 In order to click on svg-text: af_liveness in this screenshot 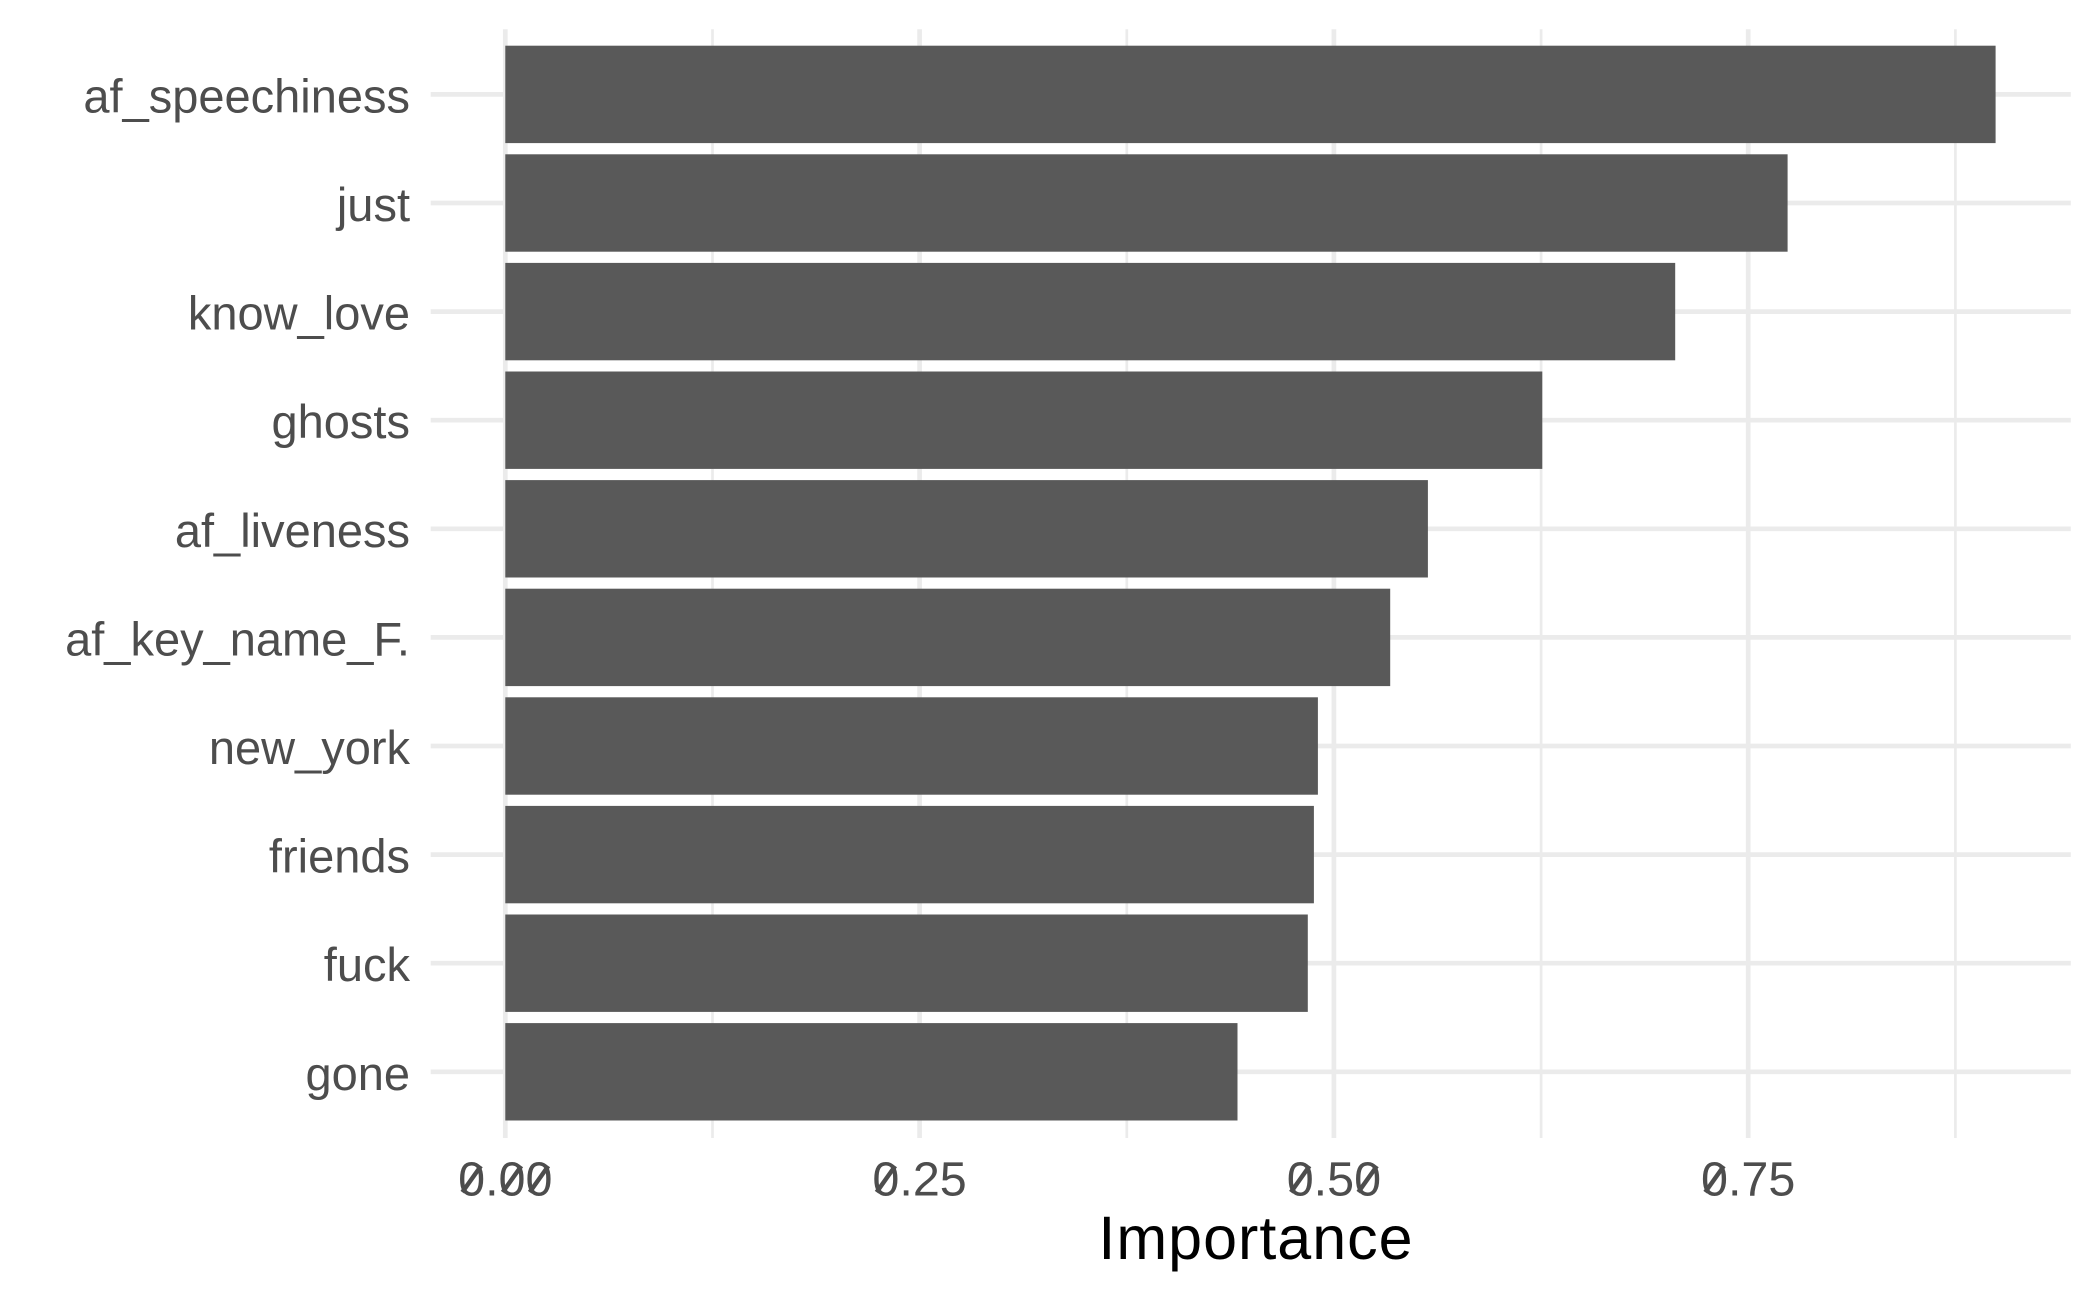, I will do `click(292, 530)`.